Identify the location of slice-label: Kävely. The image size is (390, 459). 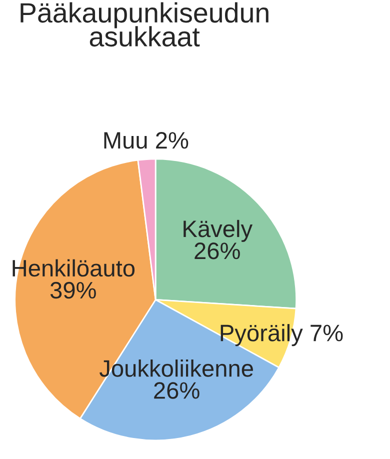
(218, 231).